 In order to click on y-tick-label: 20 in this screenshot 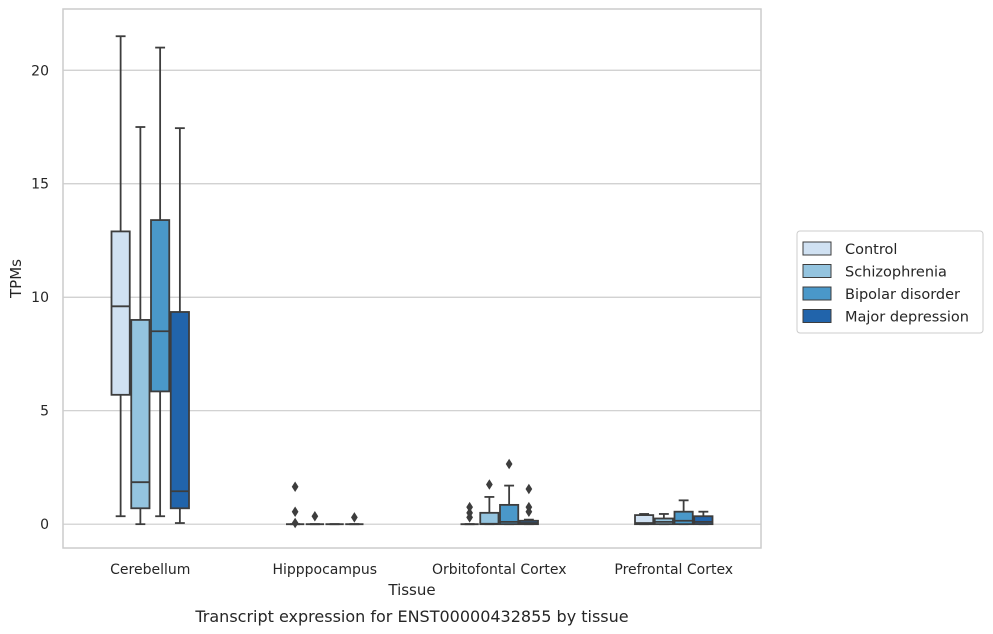, I will do `click(40, 71)`.